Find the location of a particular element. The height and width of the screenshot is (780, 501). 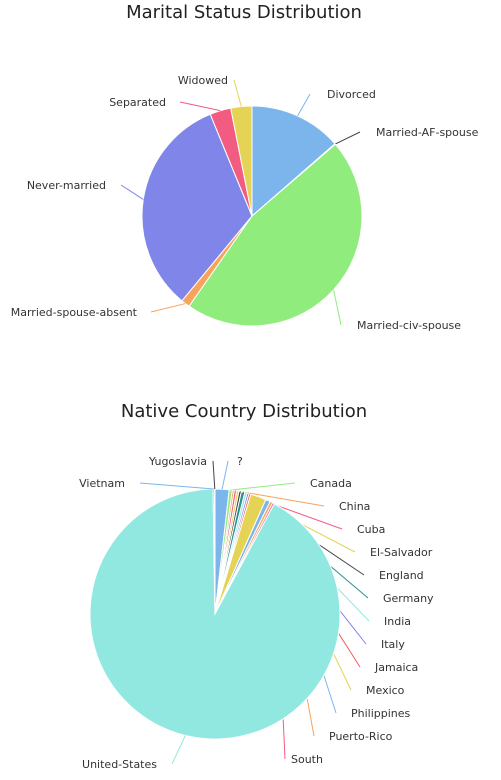

slice-label: Married-AF-spouse is located at coordinates (427, 132).